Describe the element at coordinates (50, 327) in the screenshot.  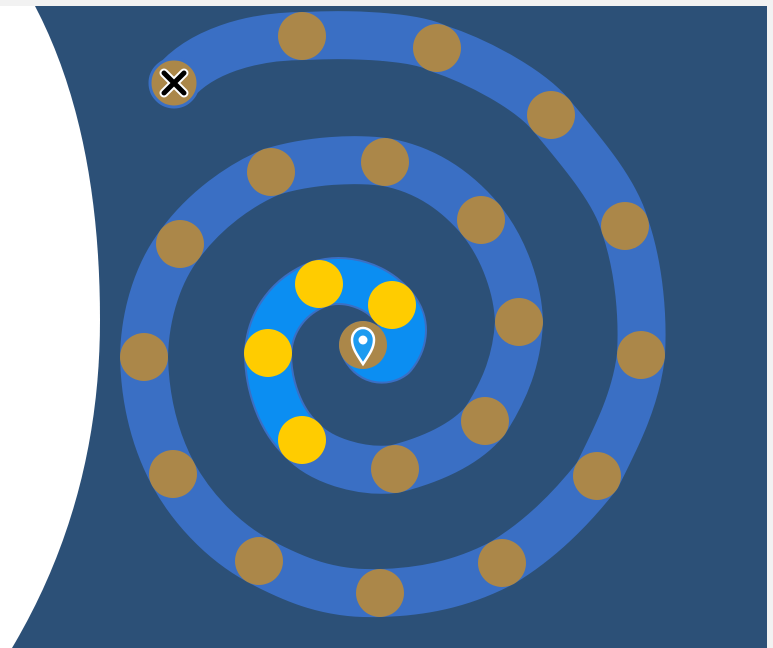
I see `left-curved-frame` at that location.